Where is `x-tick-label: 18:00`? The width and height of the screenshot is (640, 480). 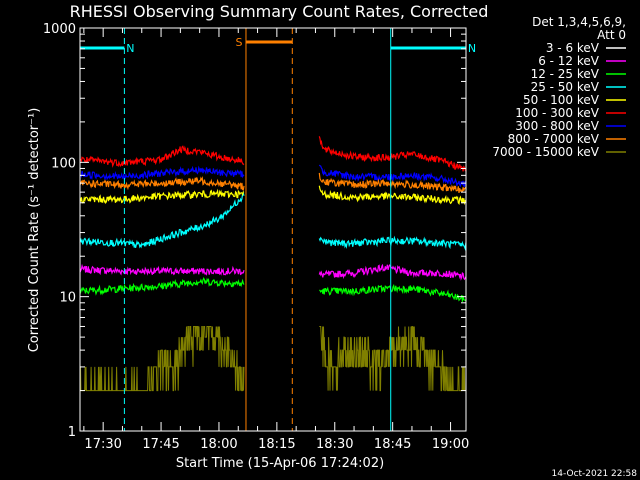 x-tick-label: 18:00 is located at coordinates (218, 444).